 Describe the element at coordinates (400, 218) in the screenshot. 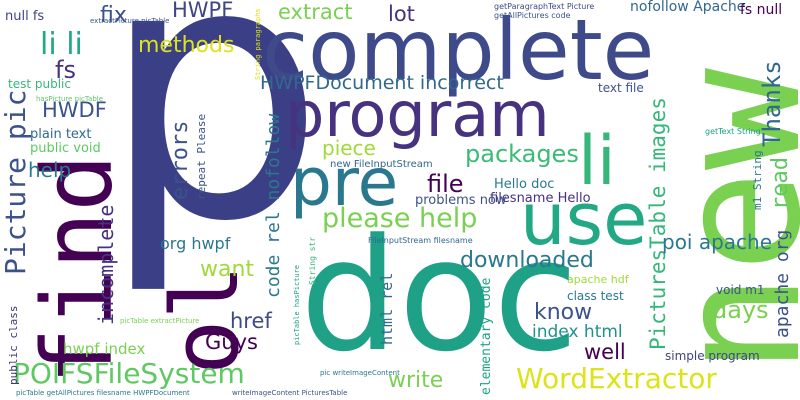

I see `word-please-help: please help` at that location.